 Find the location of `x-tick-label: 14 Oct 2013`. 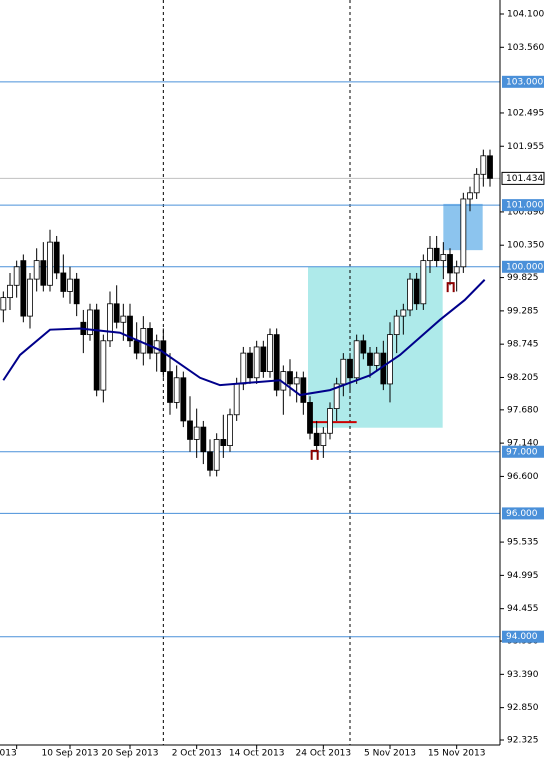

x-tick-label: 14 Oct 2013 is located at coordinates (257, 754).